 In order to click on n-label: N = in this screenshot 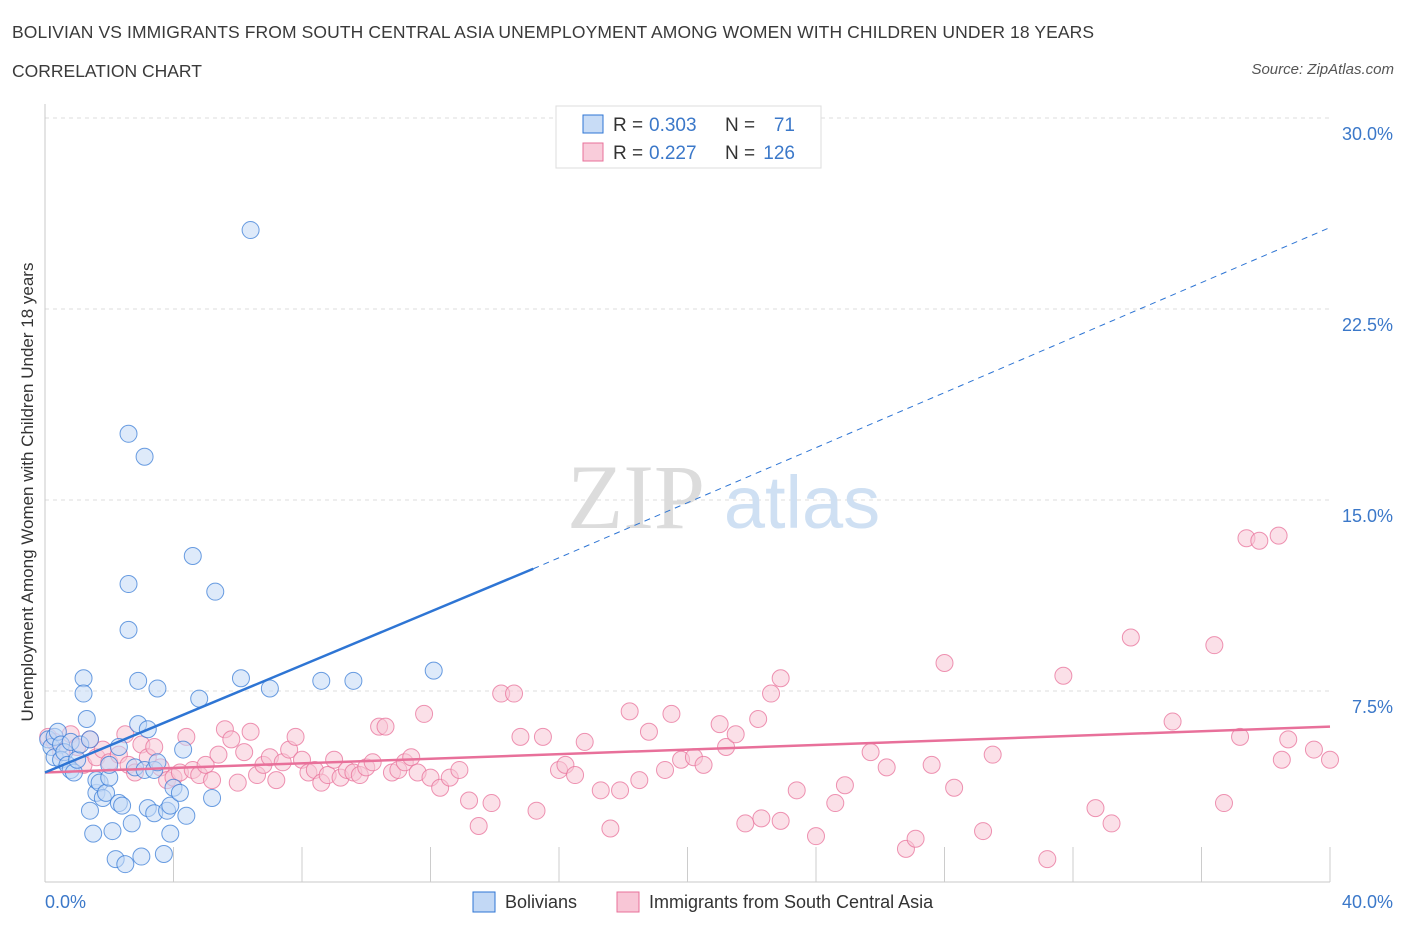, I will do `click(740, 153)`.